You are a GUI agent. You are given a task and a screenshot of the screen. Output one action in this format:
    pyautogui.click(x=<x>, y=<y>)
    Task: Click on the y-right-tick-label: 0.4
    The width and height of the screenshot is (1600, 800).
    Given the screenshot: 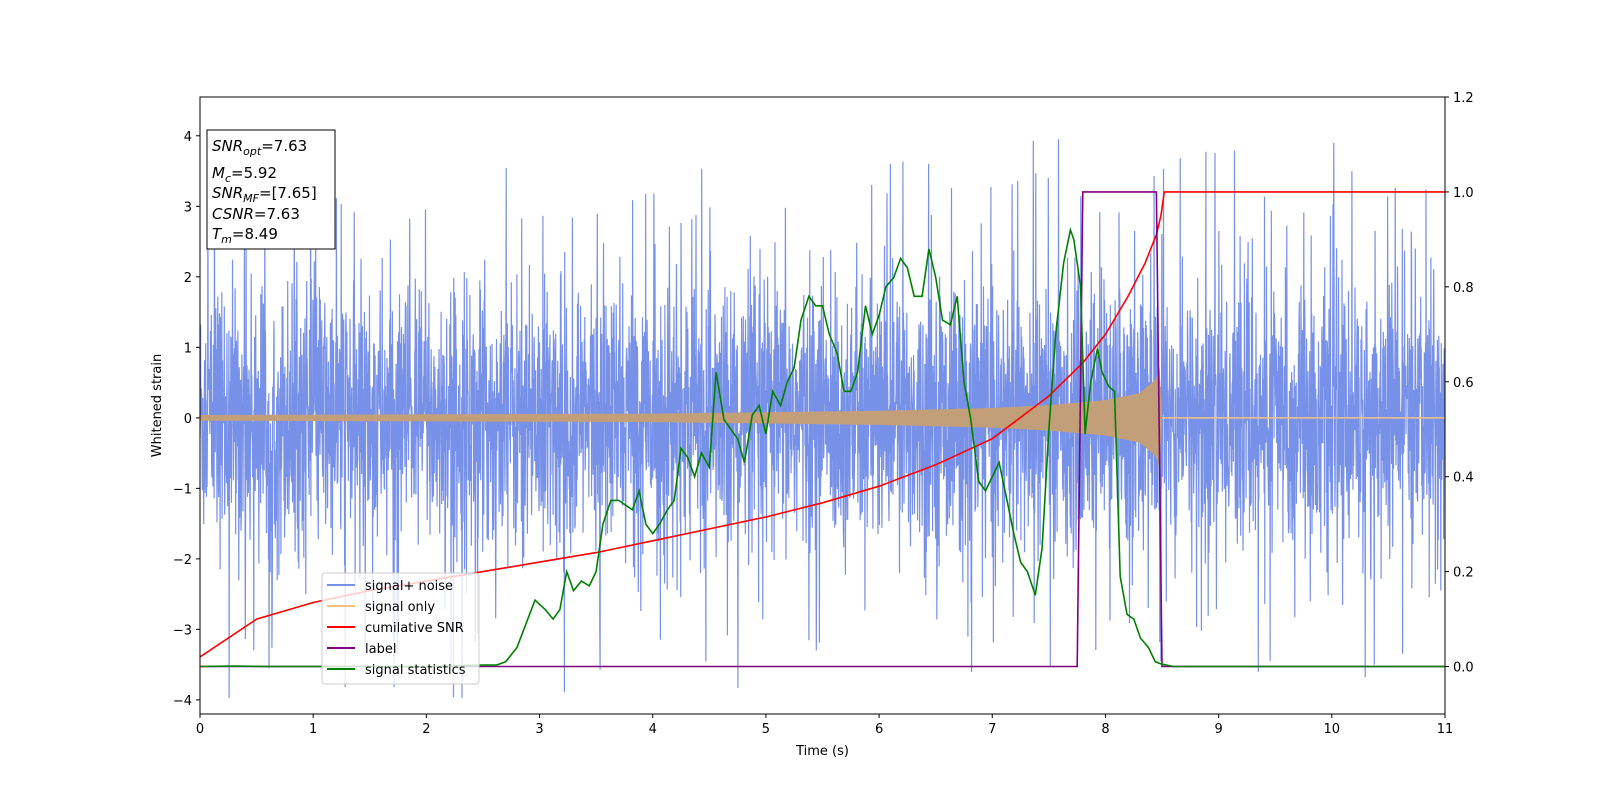 What is the action you would take?
    pyautogui.click(x=1463, y=478)
    